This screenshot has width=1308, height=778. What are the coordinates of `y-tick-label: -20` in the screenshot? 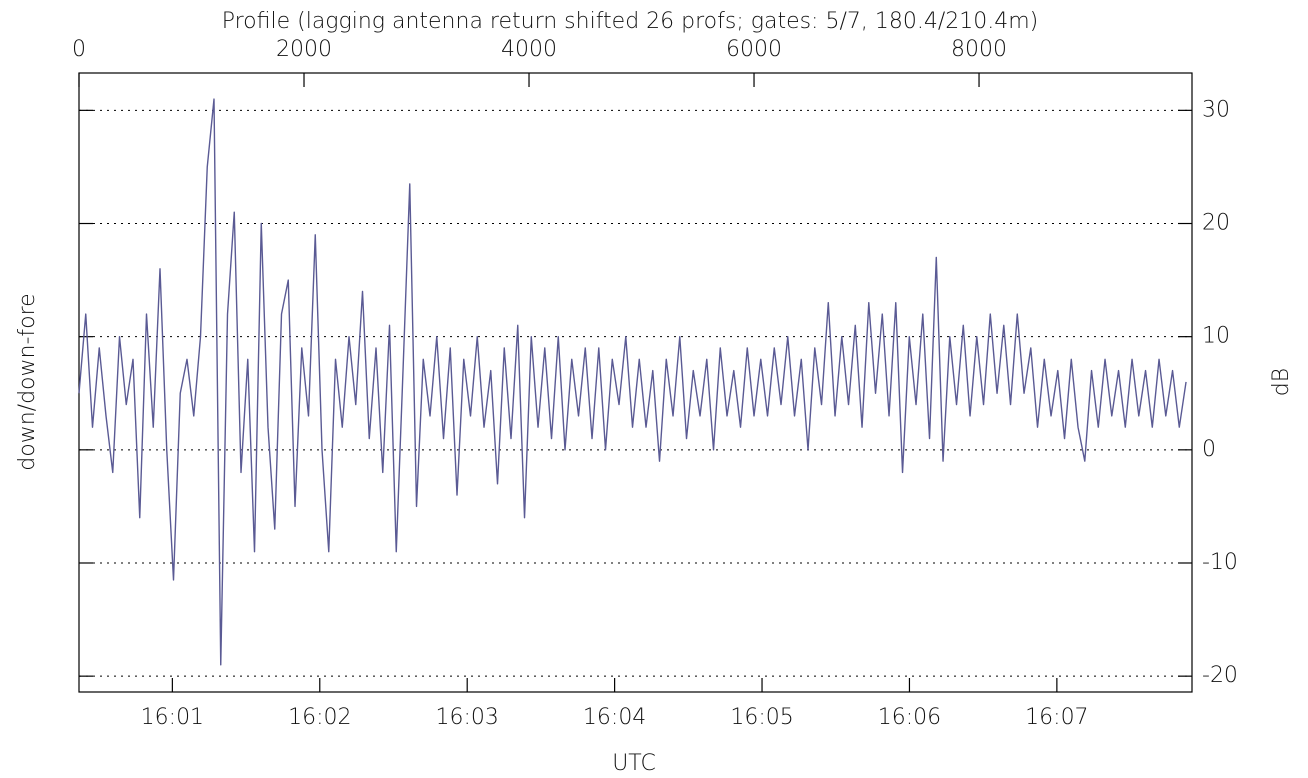 It's located at (1220, 675).